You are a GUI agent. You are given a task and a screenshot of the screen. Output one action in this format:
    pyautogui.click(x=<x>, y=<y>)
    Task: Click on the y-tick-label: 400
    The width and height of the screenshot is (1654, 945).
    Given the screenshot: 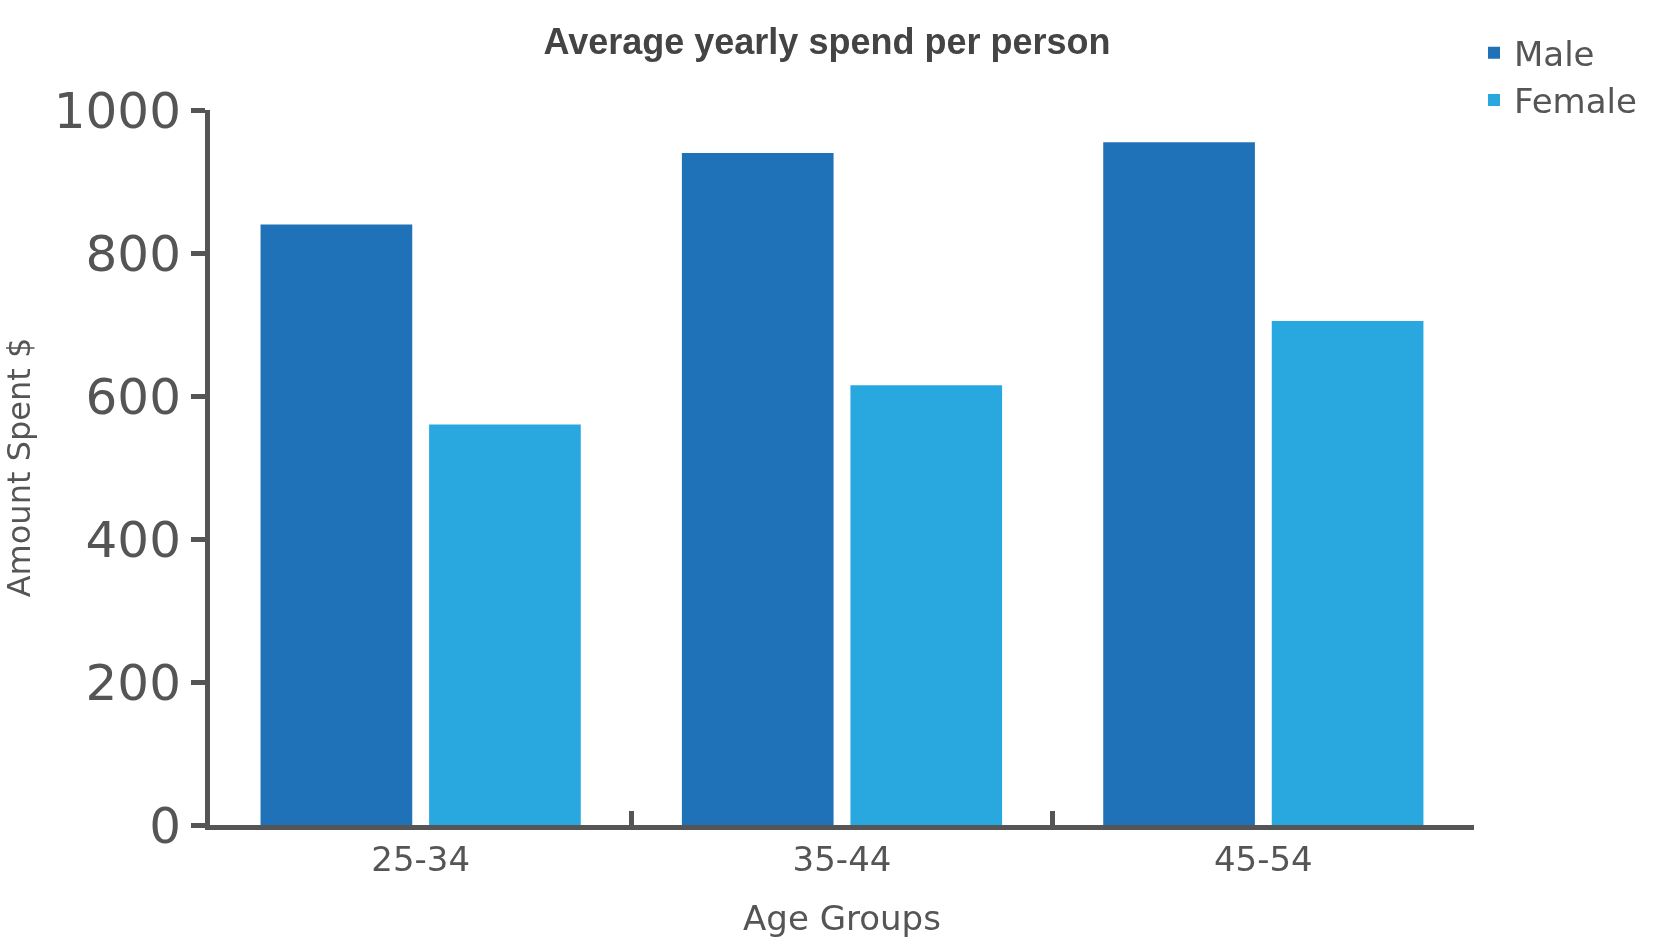 What is the action you would take?
    pyautogui.click(x=133, y=539)
    